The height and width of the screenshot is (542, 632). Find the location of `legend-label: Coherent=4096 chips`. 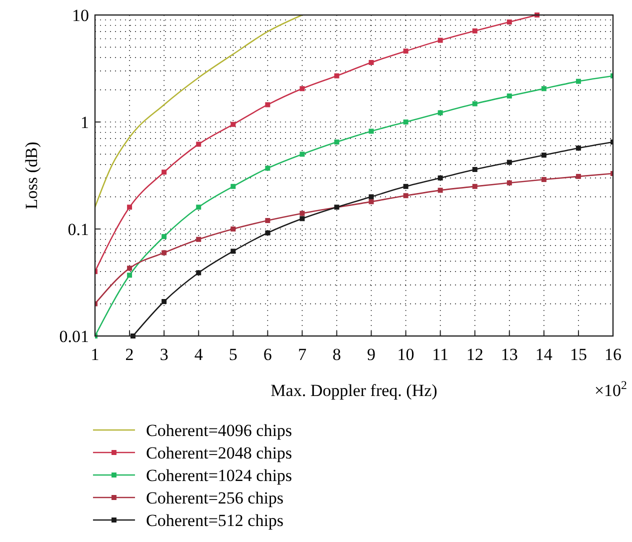

legend-label: Coherent=4096 chips is located at coordinates (219, 430).